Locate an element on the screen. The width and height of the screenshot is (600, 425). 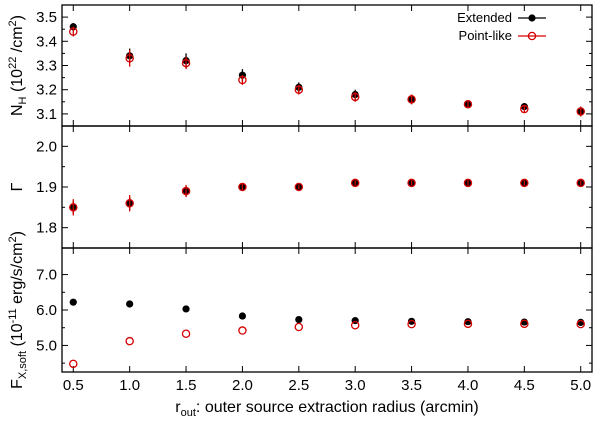
x-tick-label: 2.0 is located at coordinates (242, 385).